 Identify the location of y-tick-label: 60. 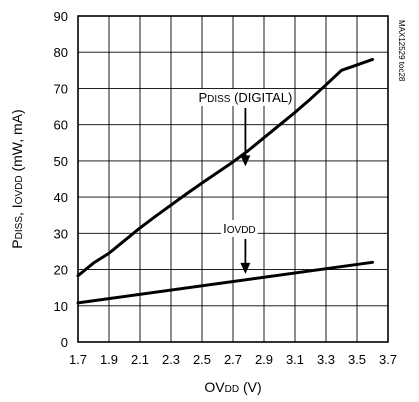
(61, 125).